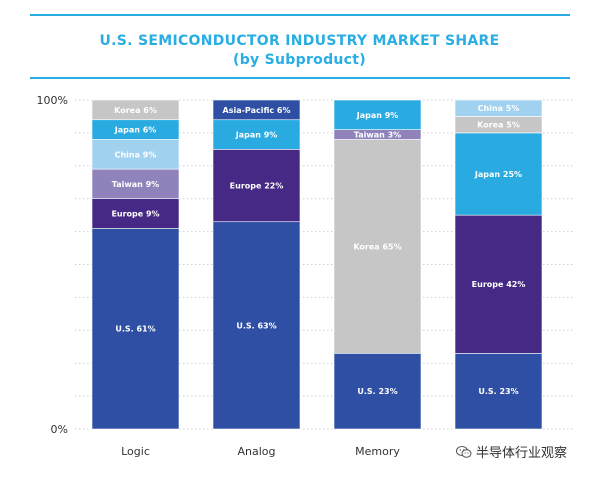 The image size is (599, 482). Describe the element at coordinates (522, 453) in the screenshot. I see `watermark-text: 半导体行业观察` at that location.